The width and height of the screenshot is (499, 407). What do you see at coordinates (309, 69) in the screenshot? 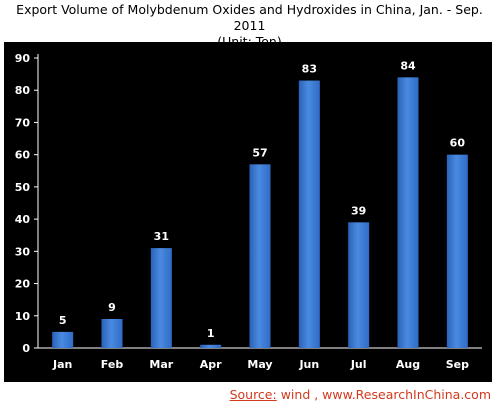
I see `data-label: 83` at bounding box center [309, 69].